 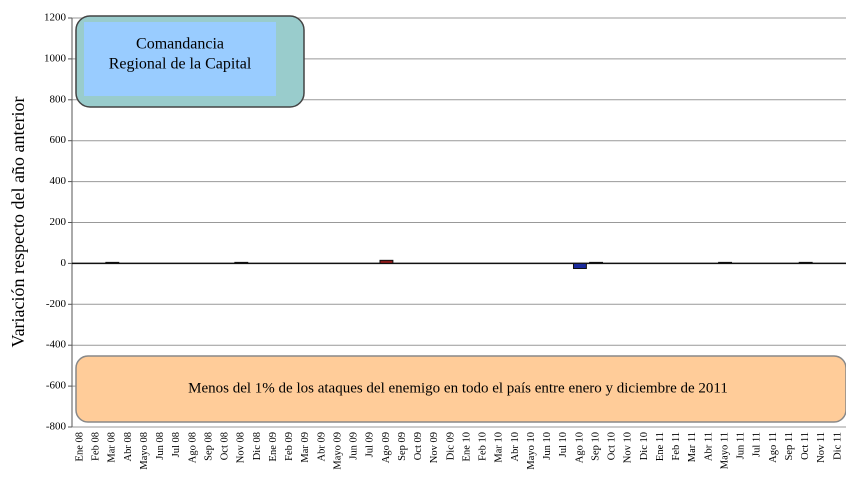 What do you see at coordinates (128, 446) in the screenshot?
I see `x-tick-label: Abr 08` at bounding box center [128, 446].